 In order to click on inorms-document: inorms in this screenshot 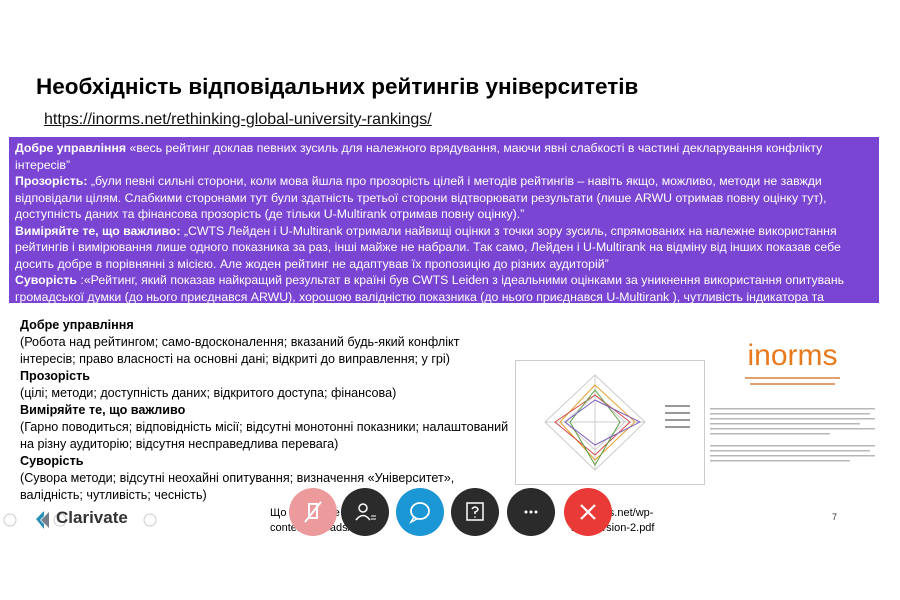, I will do `click(792, 418)`.